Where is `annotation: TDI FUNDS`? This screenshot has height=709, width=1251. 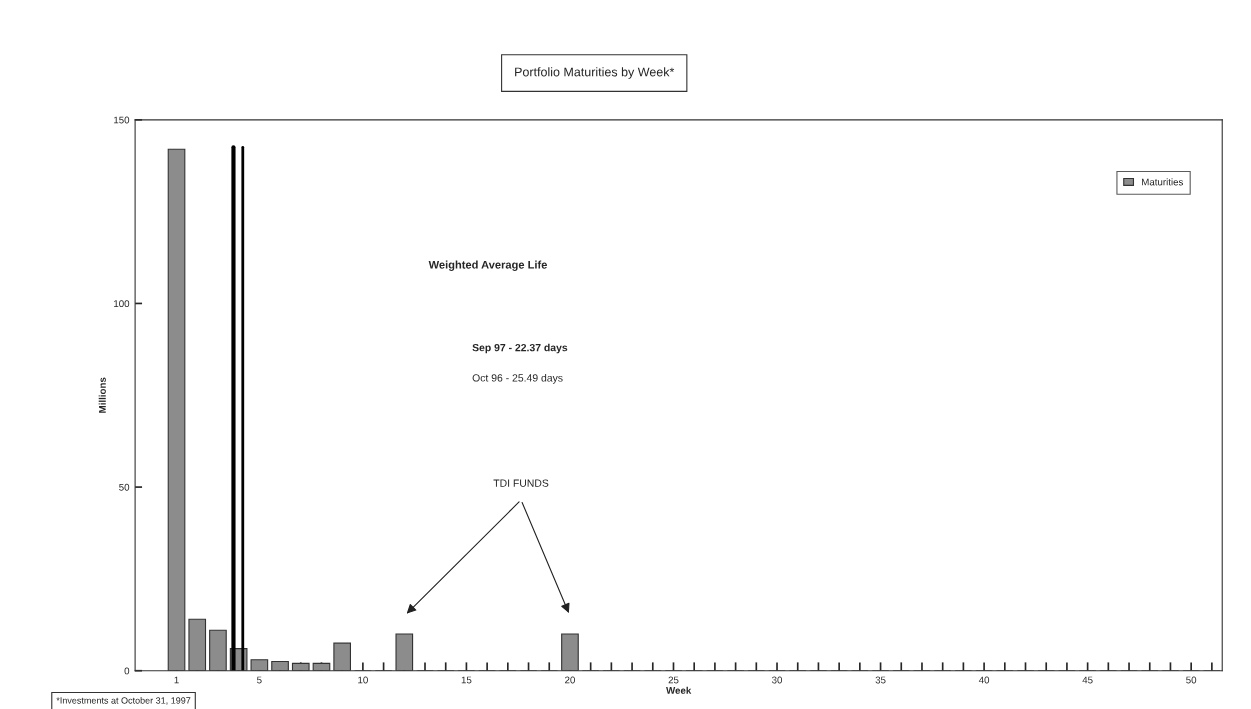 annotation: TDI FUNDS is located at coordinates (521, 483).